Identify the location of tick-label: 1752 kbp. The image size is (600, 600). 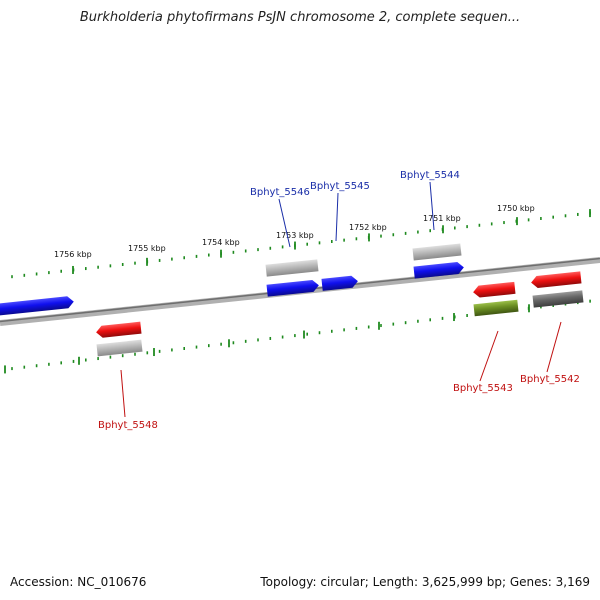
(368, 227).